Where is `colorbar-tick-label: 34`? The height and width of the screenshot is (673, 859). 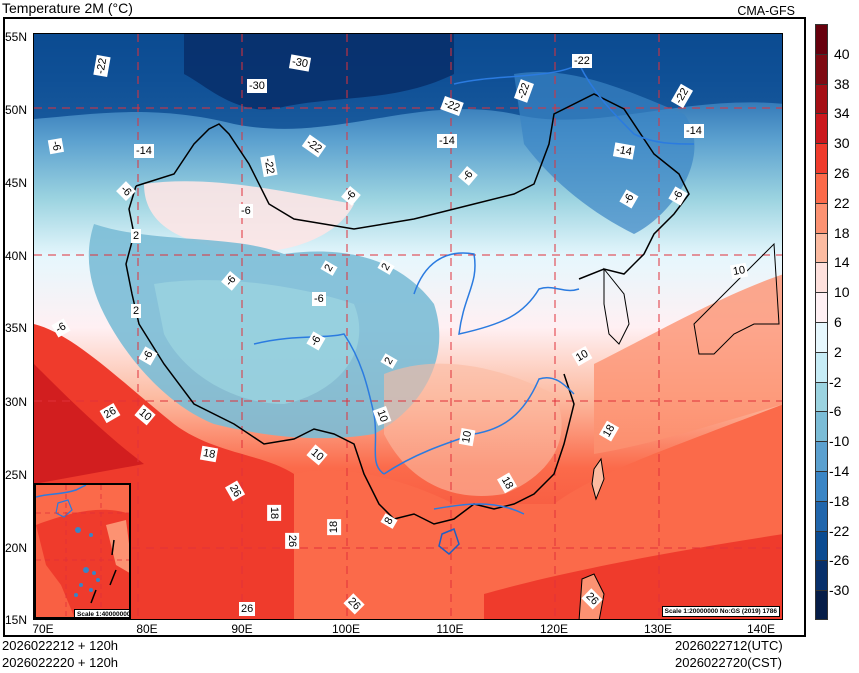 colorbar-tick-label: 34 is located at coordinates (842, 113).